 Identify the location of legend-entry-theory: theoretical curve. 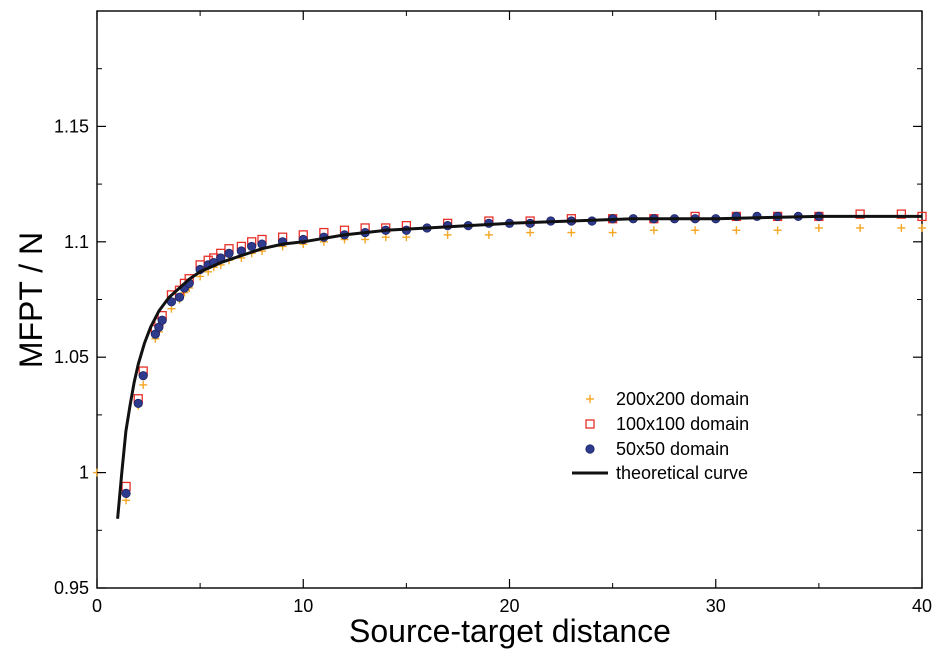
(660, 473).